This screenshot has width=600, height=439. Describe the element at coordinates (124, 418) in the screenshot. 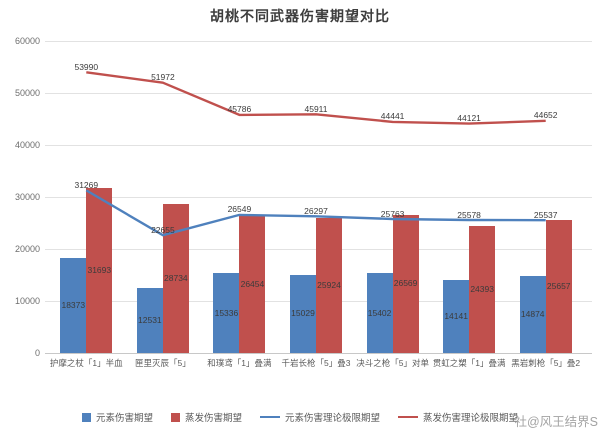

I see `legend-label: 元素伤害期望` at that location.